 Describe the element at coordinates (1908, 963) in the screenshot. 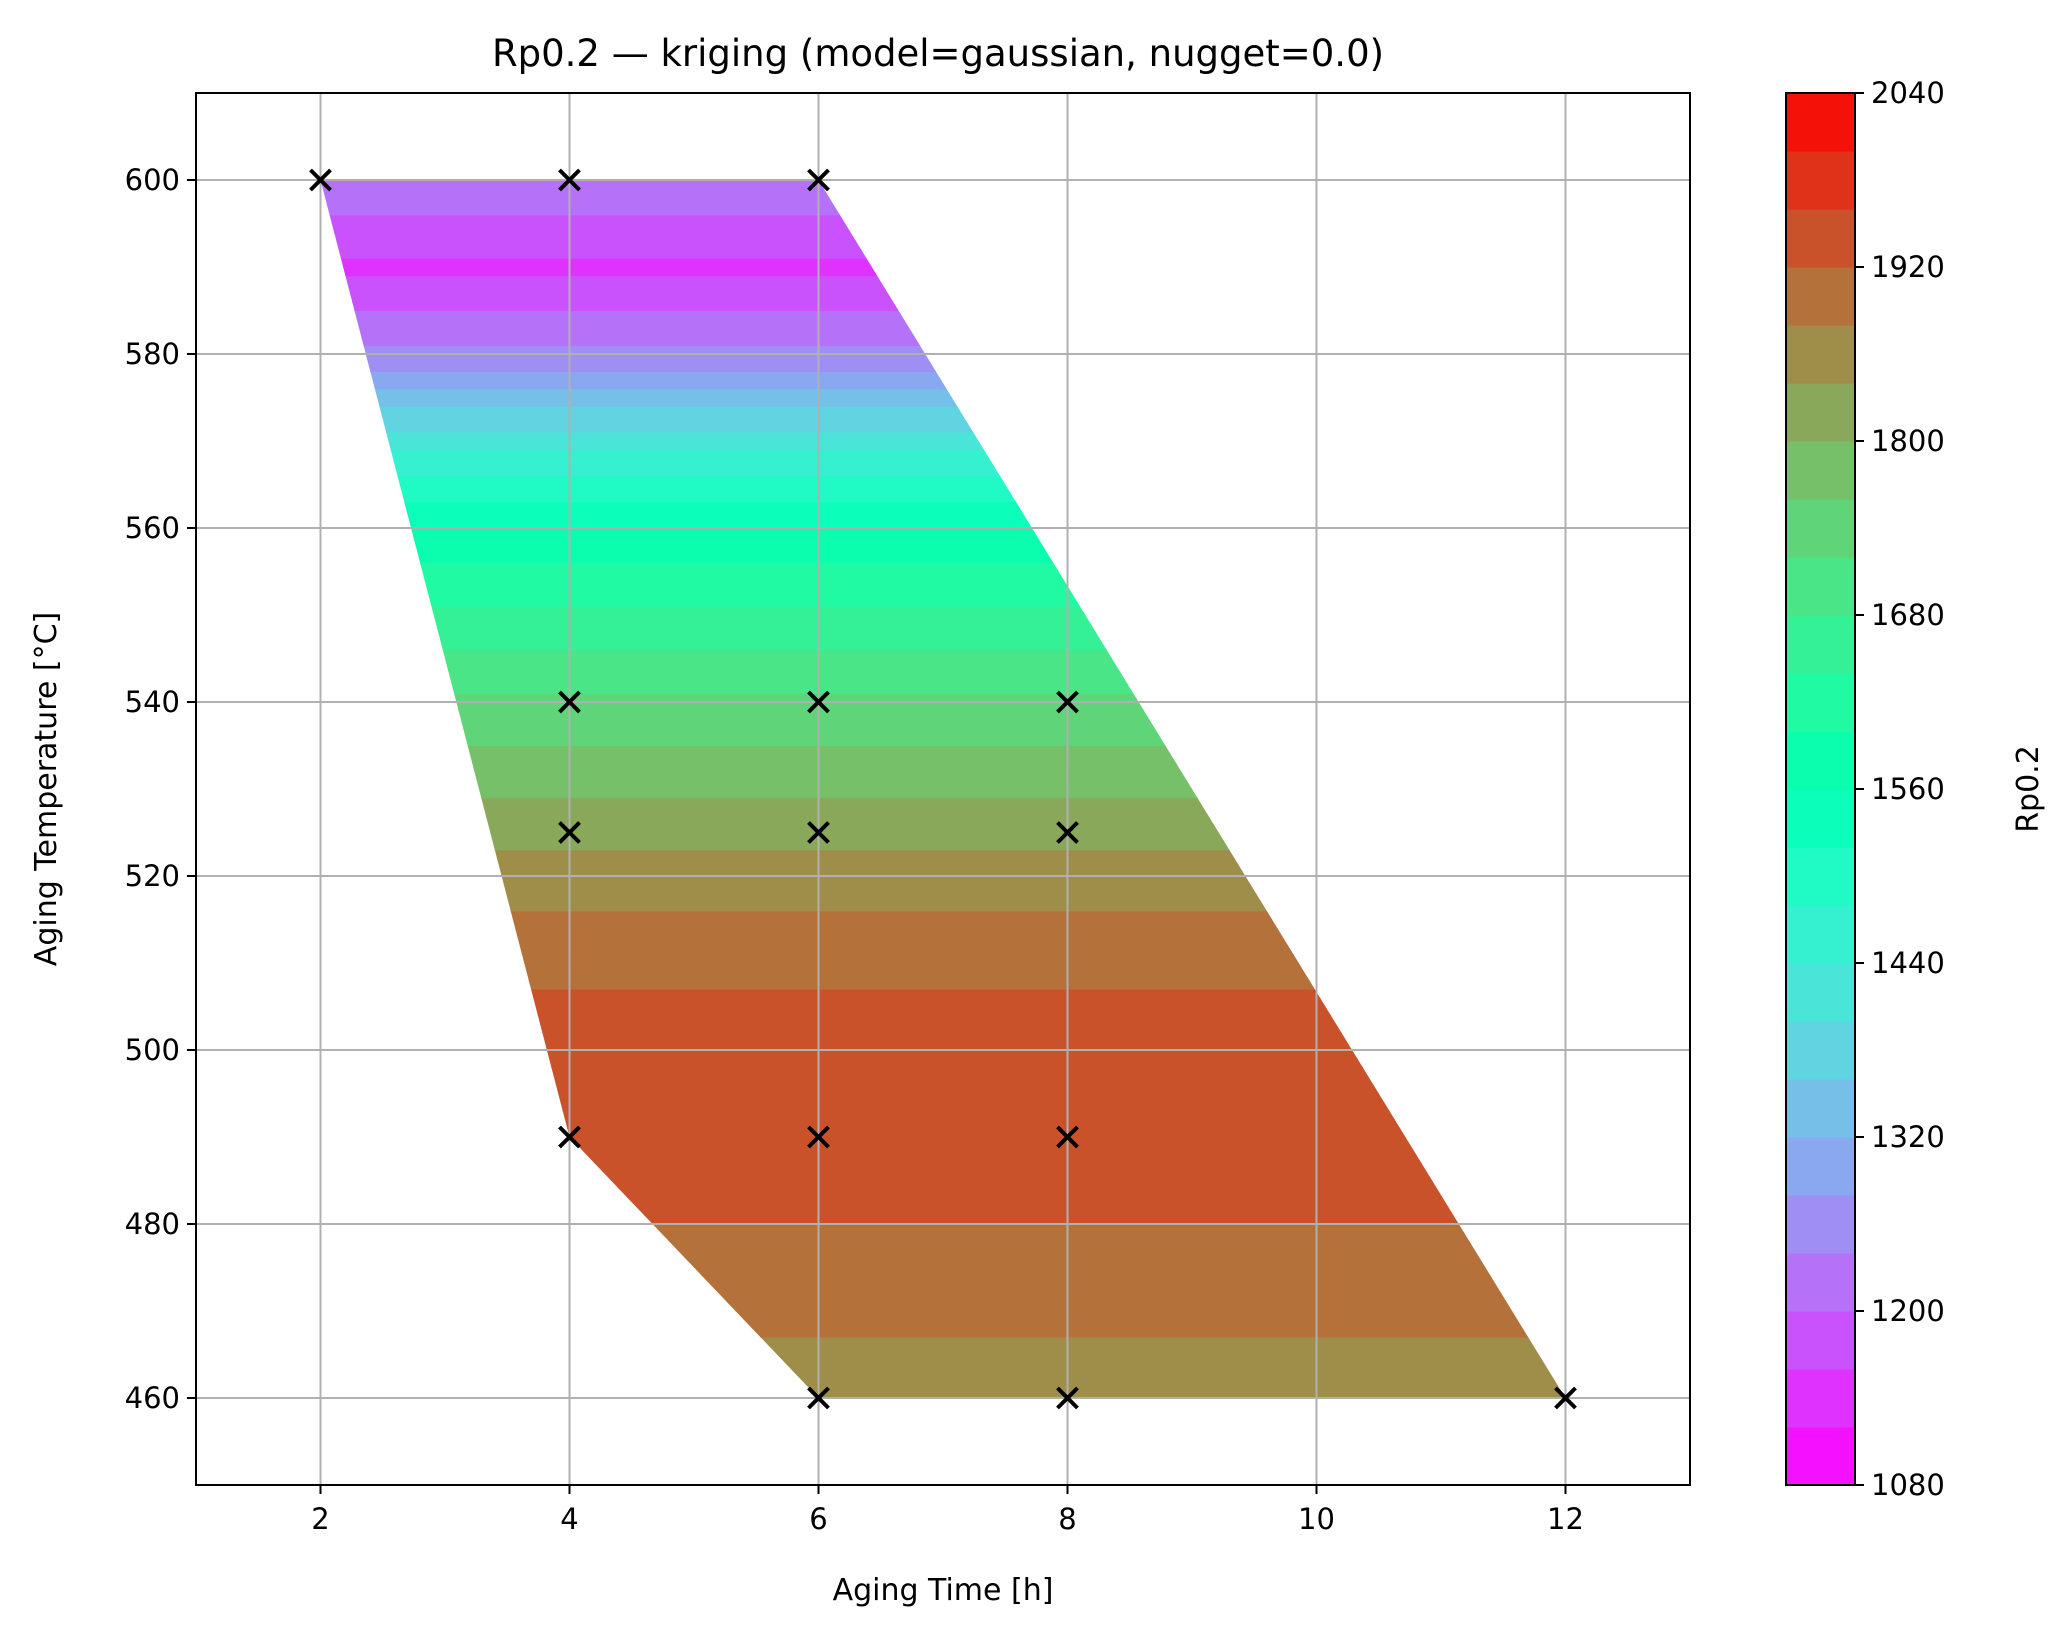

I see `colorbar-tick-label: 1440` at that location.